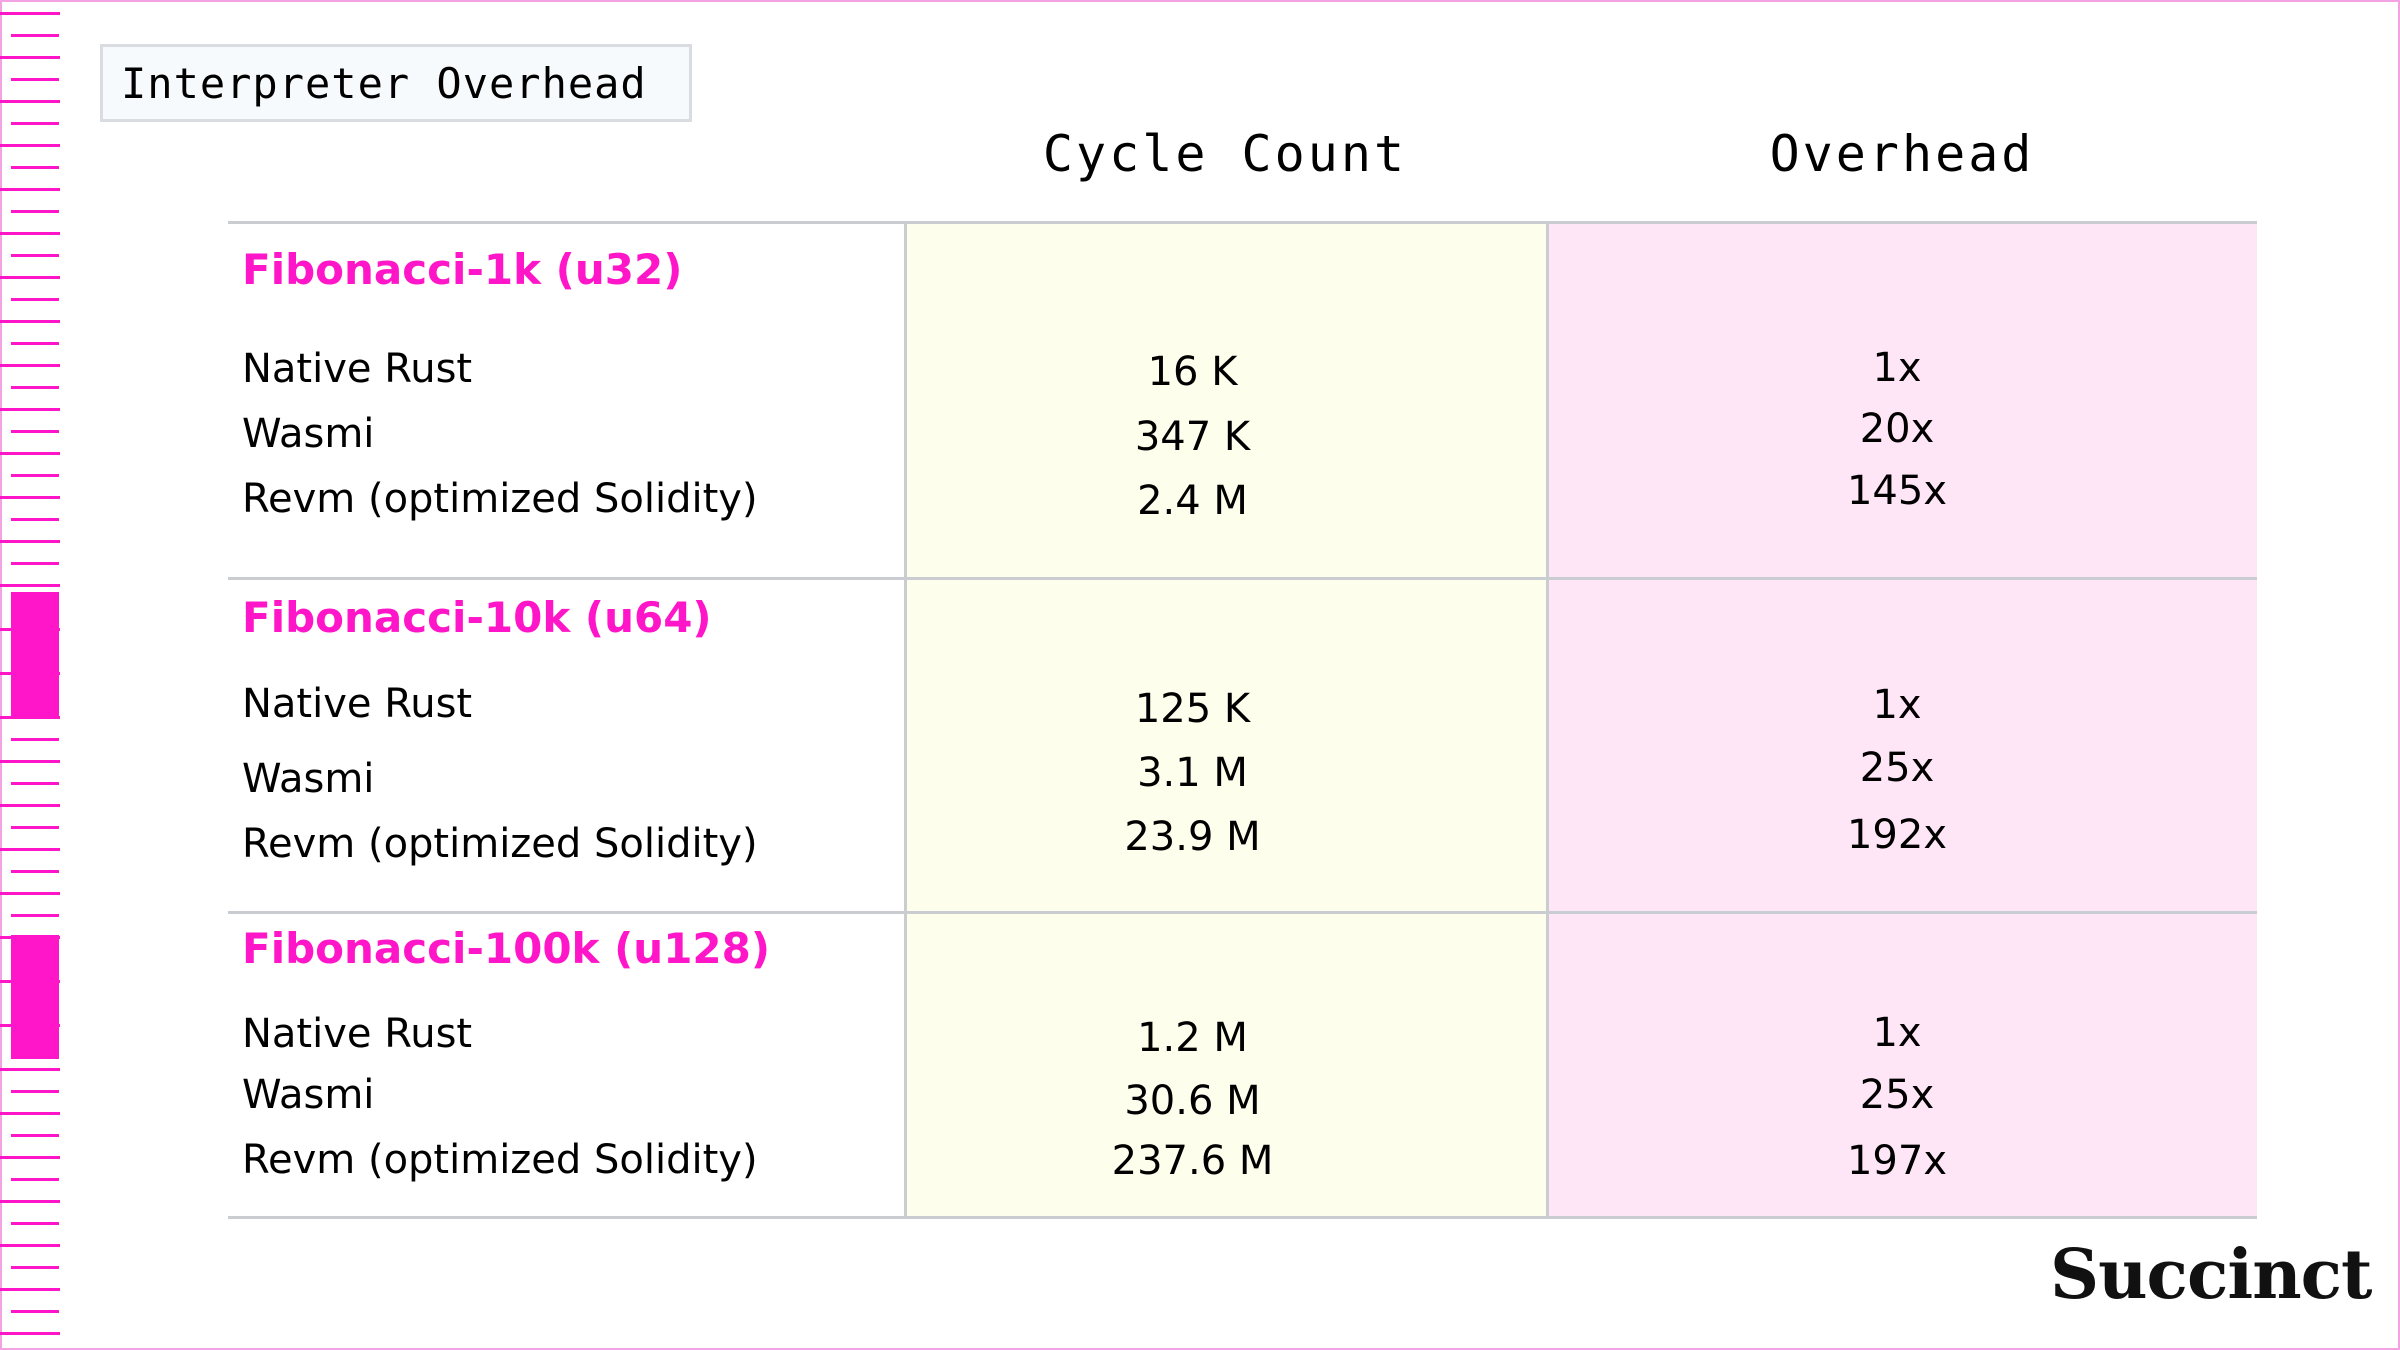  I want to click on cycle-count-value: 16 K, so click(1192, 372).